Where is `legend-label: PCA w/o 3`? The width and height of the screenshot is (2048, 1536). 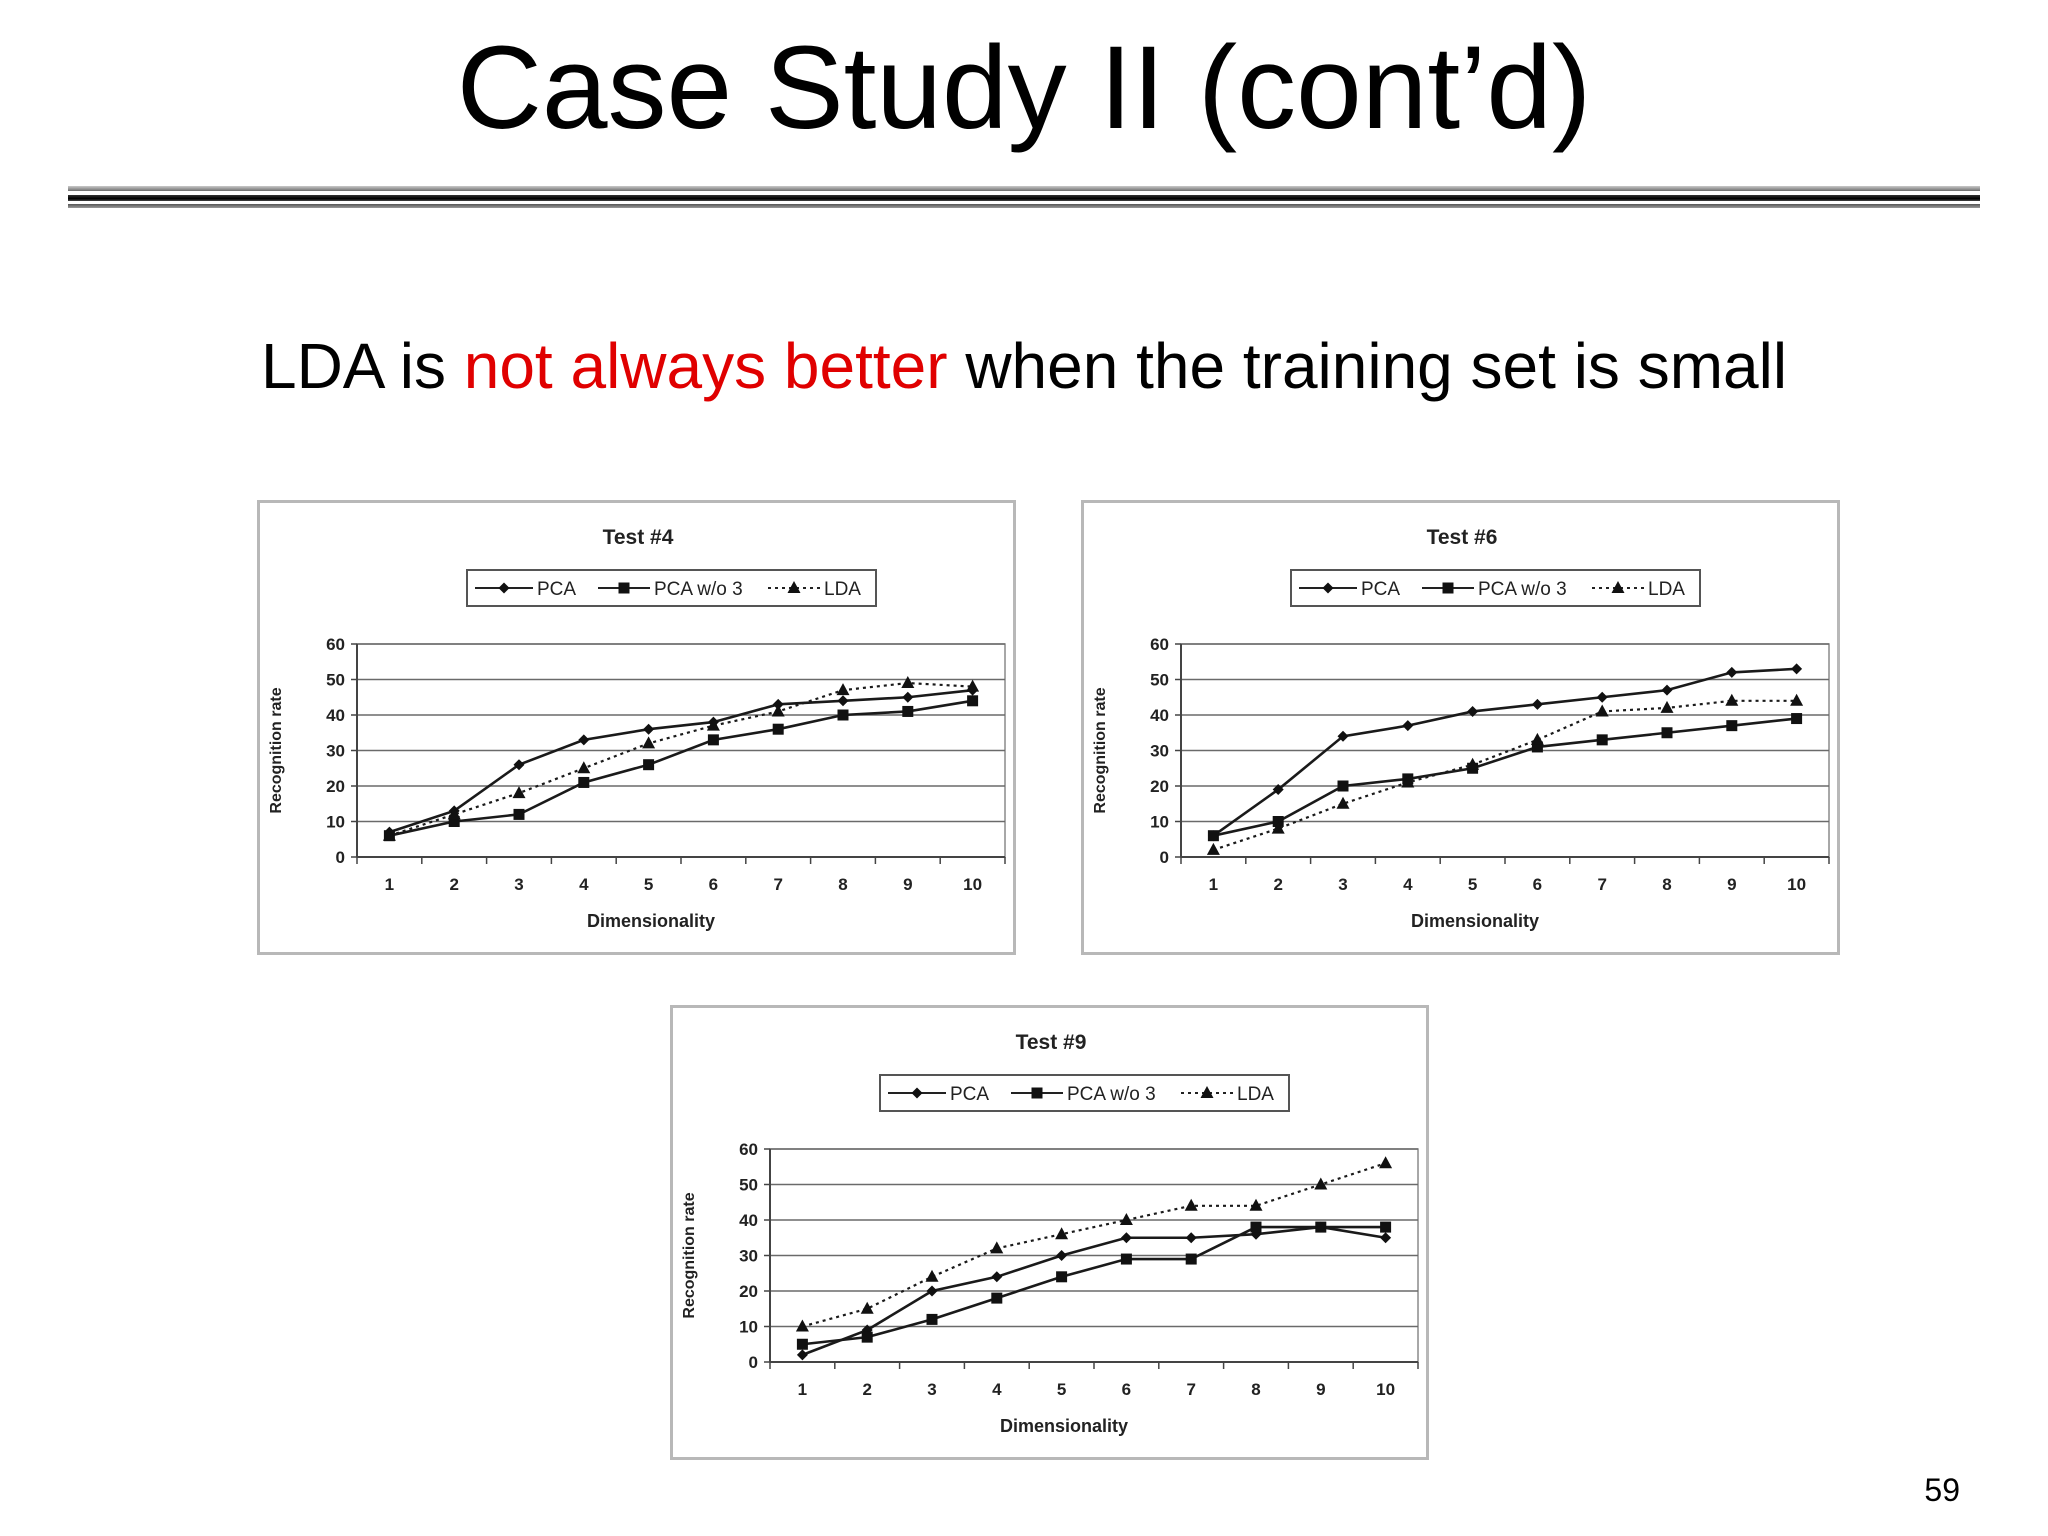
legend-label: PCA w/o 3 is located at coordinates (698, 589).